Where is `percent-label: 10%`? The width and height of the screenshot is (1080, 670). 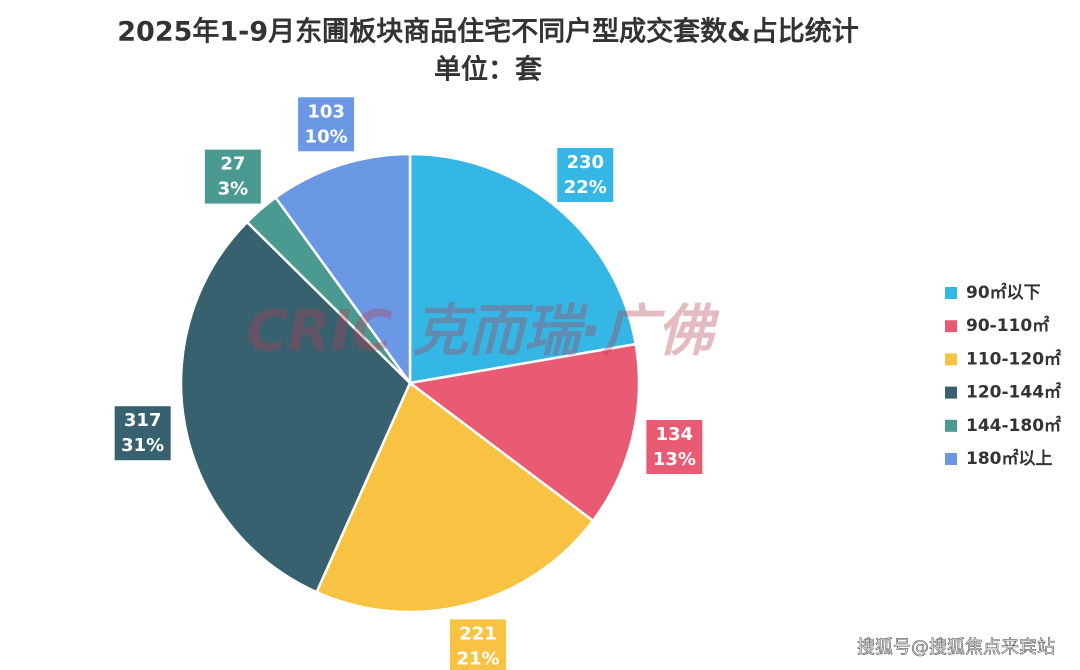 percent-label: 10% is located at coordinates (326, 136).